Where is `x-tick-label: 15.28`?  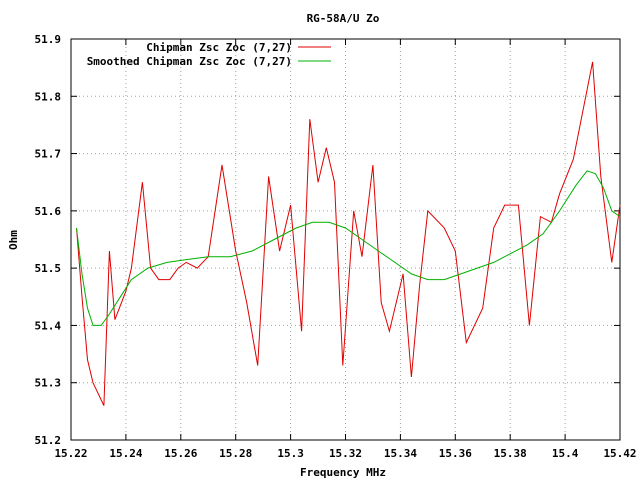 x-tick-label: 15.28 is located at coordinates (235, 453).